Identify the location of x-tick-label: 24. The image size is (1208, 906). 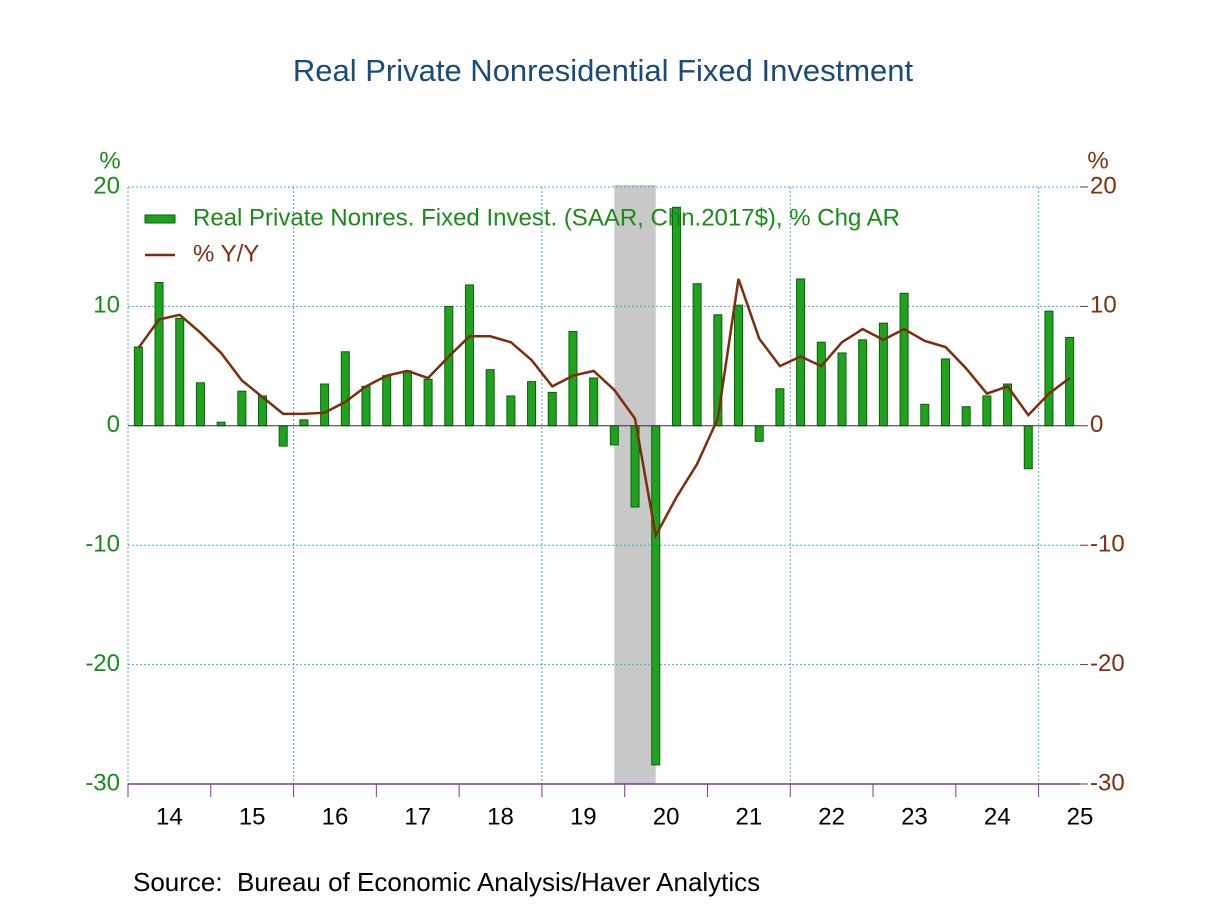
(997, 816).